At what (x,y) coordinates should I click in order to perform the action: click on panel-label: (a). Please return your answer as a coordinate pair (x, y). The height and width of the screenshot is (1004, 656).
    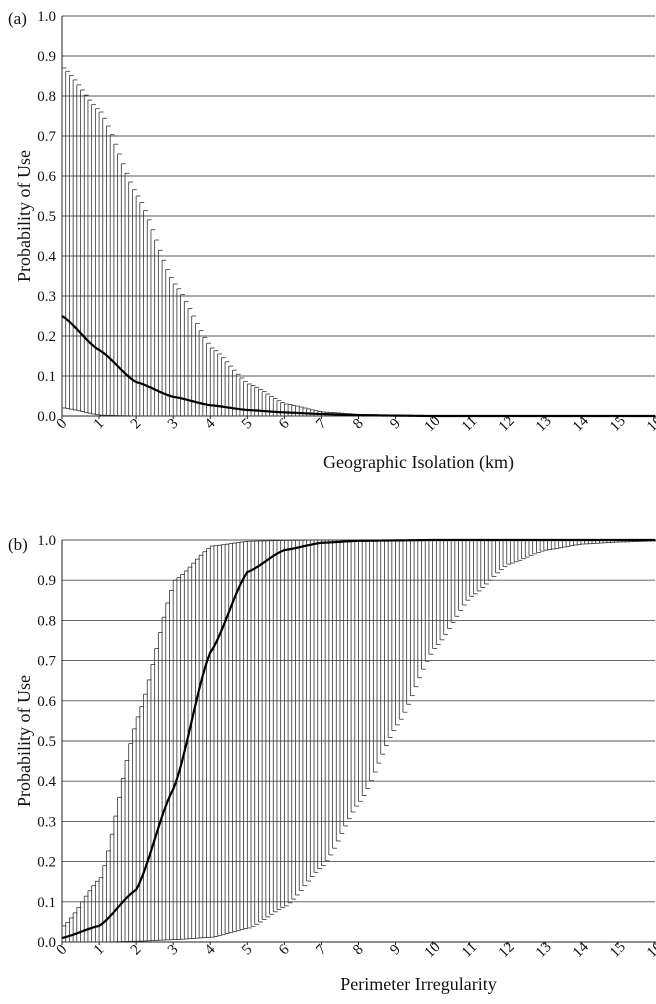
    Looking at the image, I should click on (17, 18).